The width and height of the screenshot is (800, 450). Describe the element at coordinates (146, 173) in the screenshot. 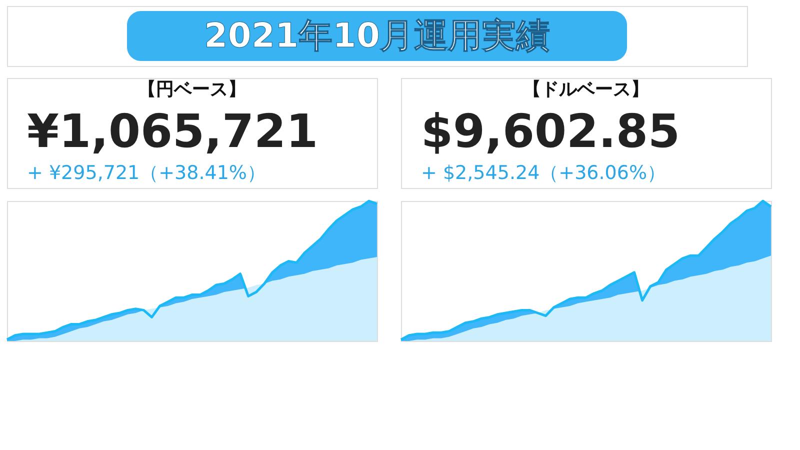

I see `text: + ¥295,721（+38.41%）` at that location.